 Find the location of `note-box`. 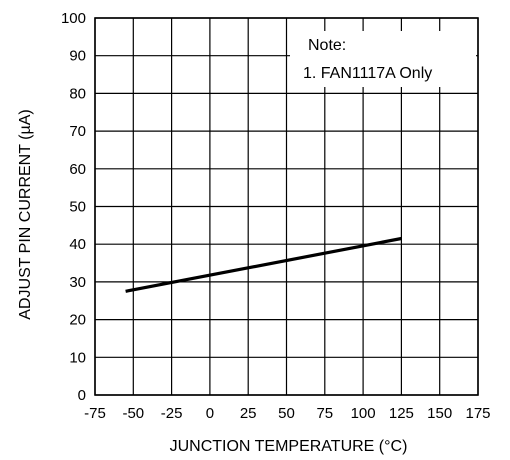

note-box is located at coordinates (383, 59).